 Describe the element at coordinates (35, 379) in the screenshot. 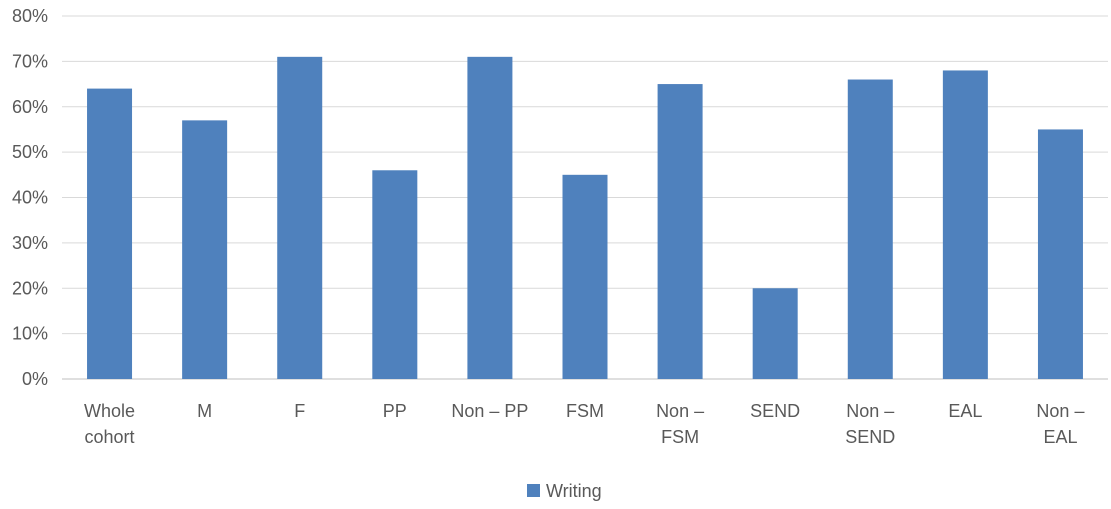

I see `y-tick-label: 0%` at that location.